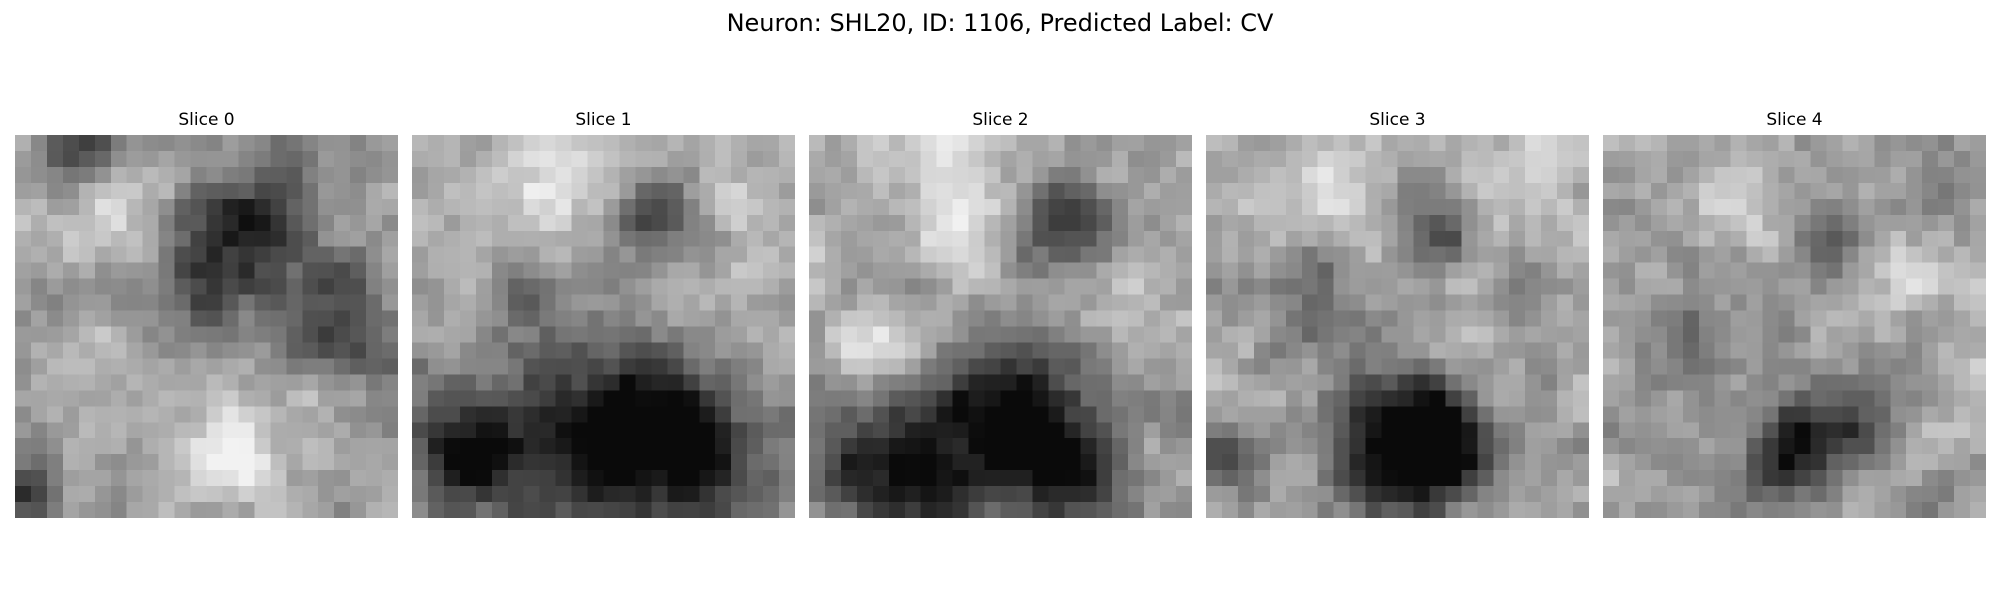 The width and height of the screenshot is (2000, 600). What do you see at coordinates (603, 120) in the screenshot?
I see `slice-title-1: Slice 1` at bounding box center [603, 120].